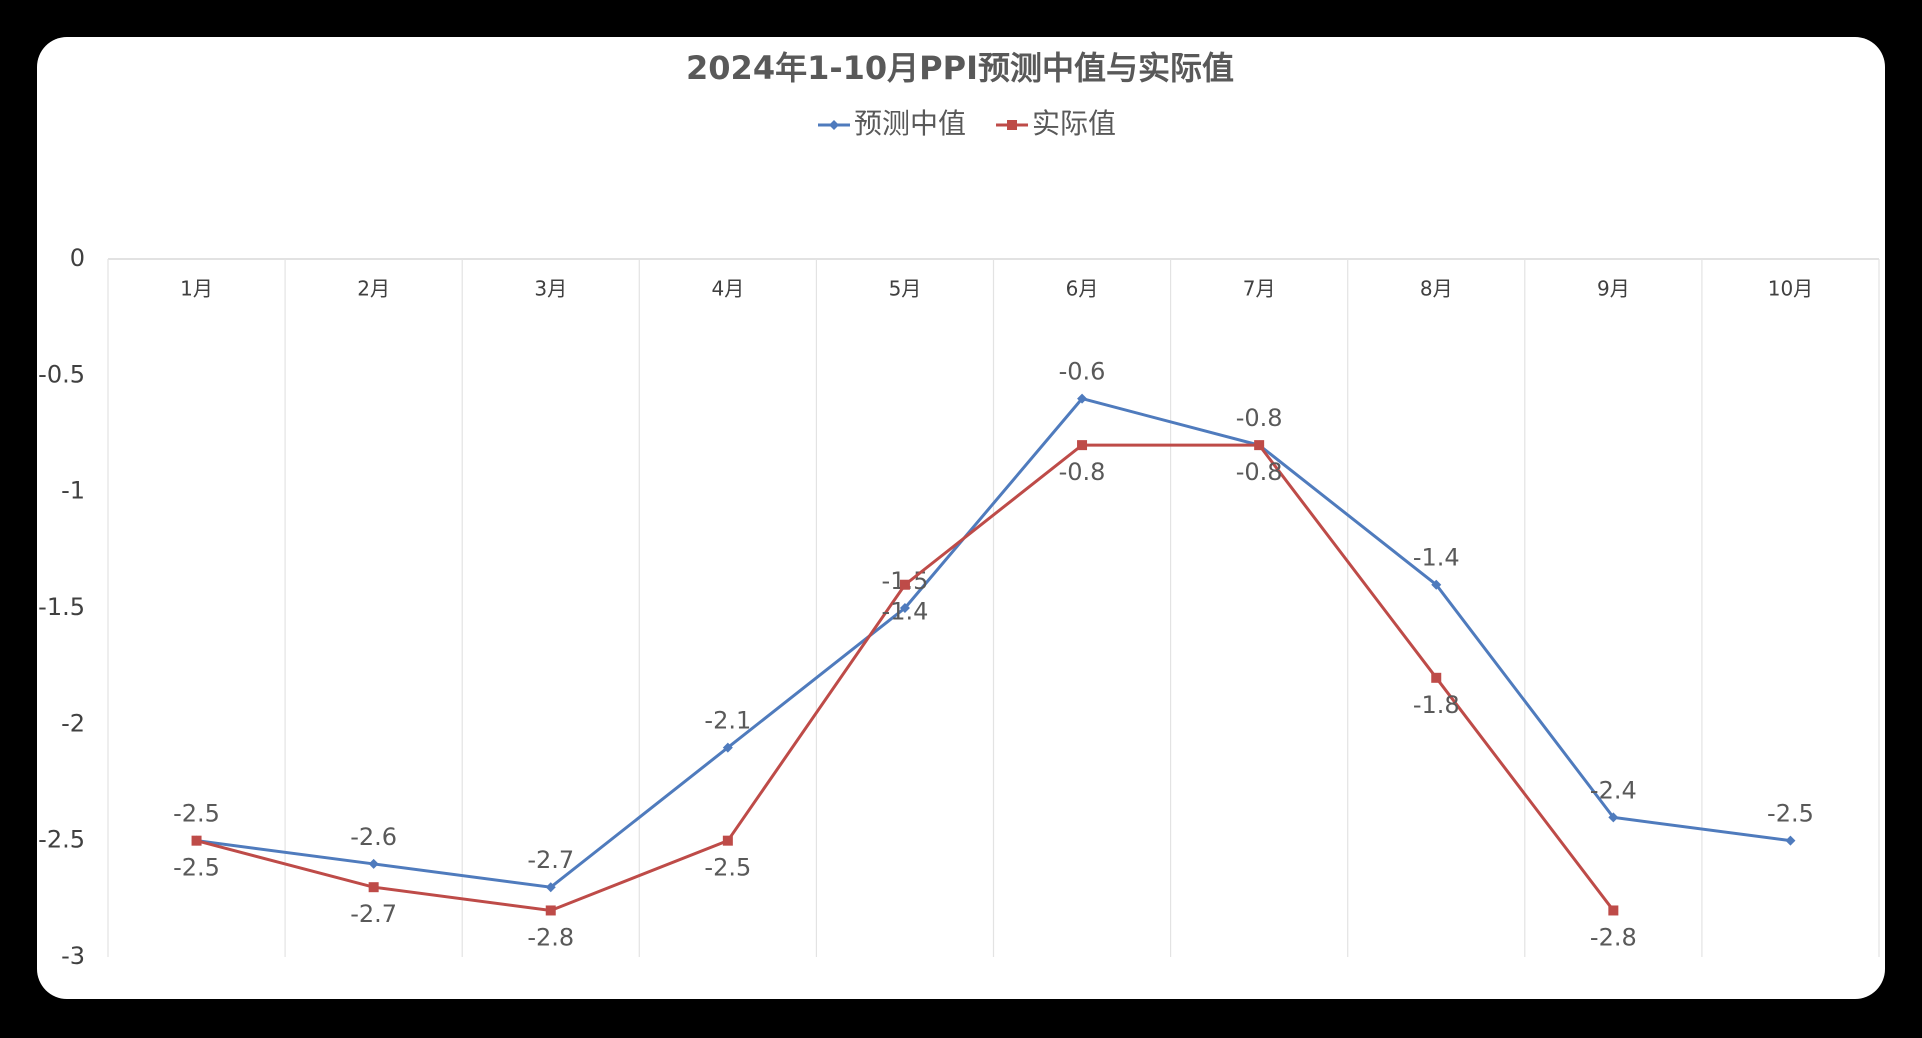 This screenshot has height=1038, width=1922. Describe the element at coordinates (905, 289) in the screenshot. I see `x-tick-label: 5月` at that location.